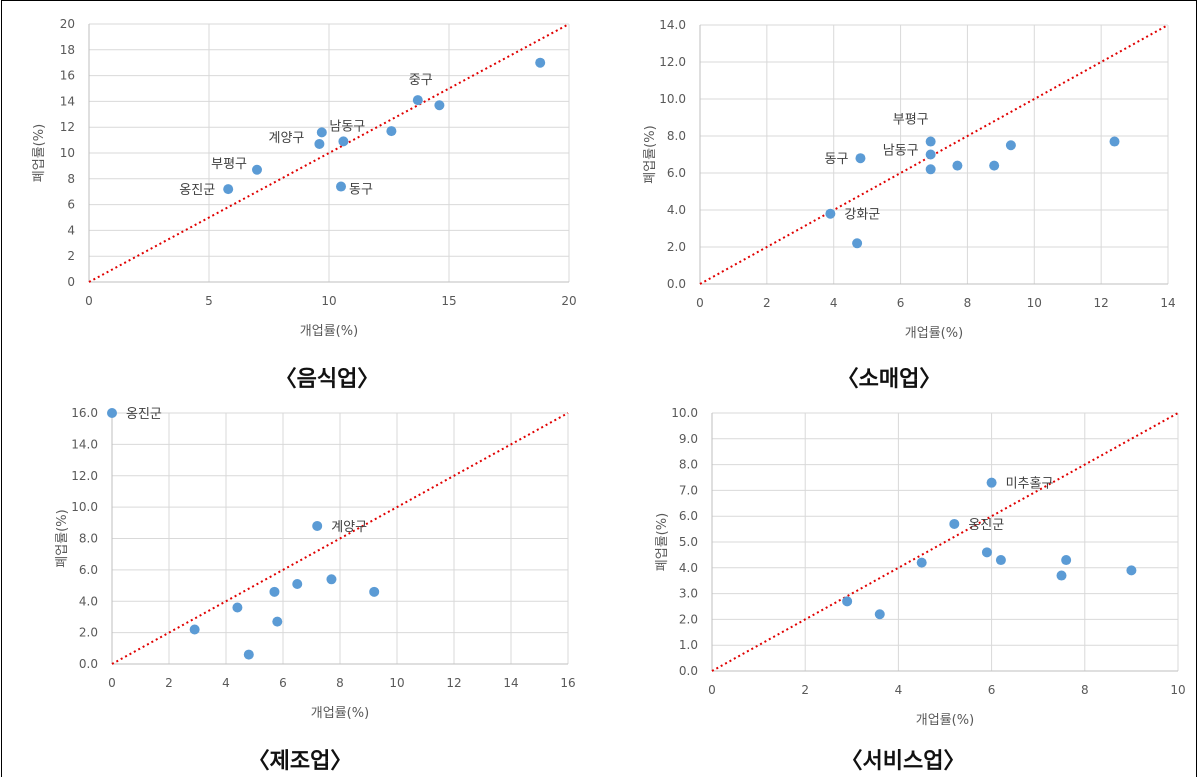  What do you see at coordinates (67, 76) in the screenshot?
I see `y-tick-label: 16` at bounding box center [67, 76].